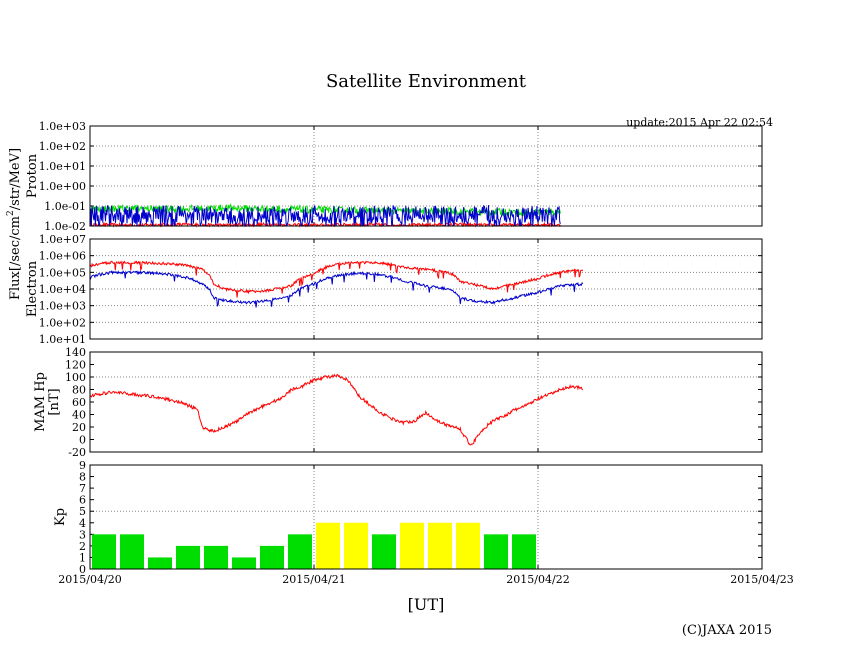 This screenshot has height=655, width=846. What do you see at coordinates (79, 415) in the screenshot?
I see `mam_hp-ytick-label: 40` at bounding box center [79, 415].